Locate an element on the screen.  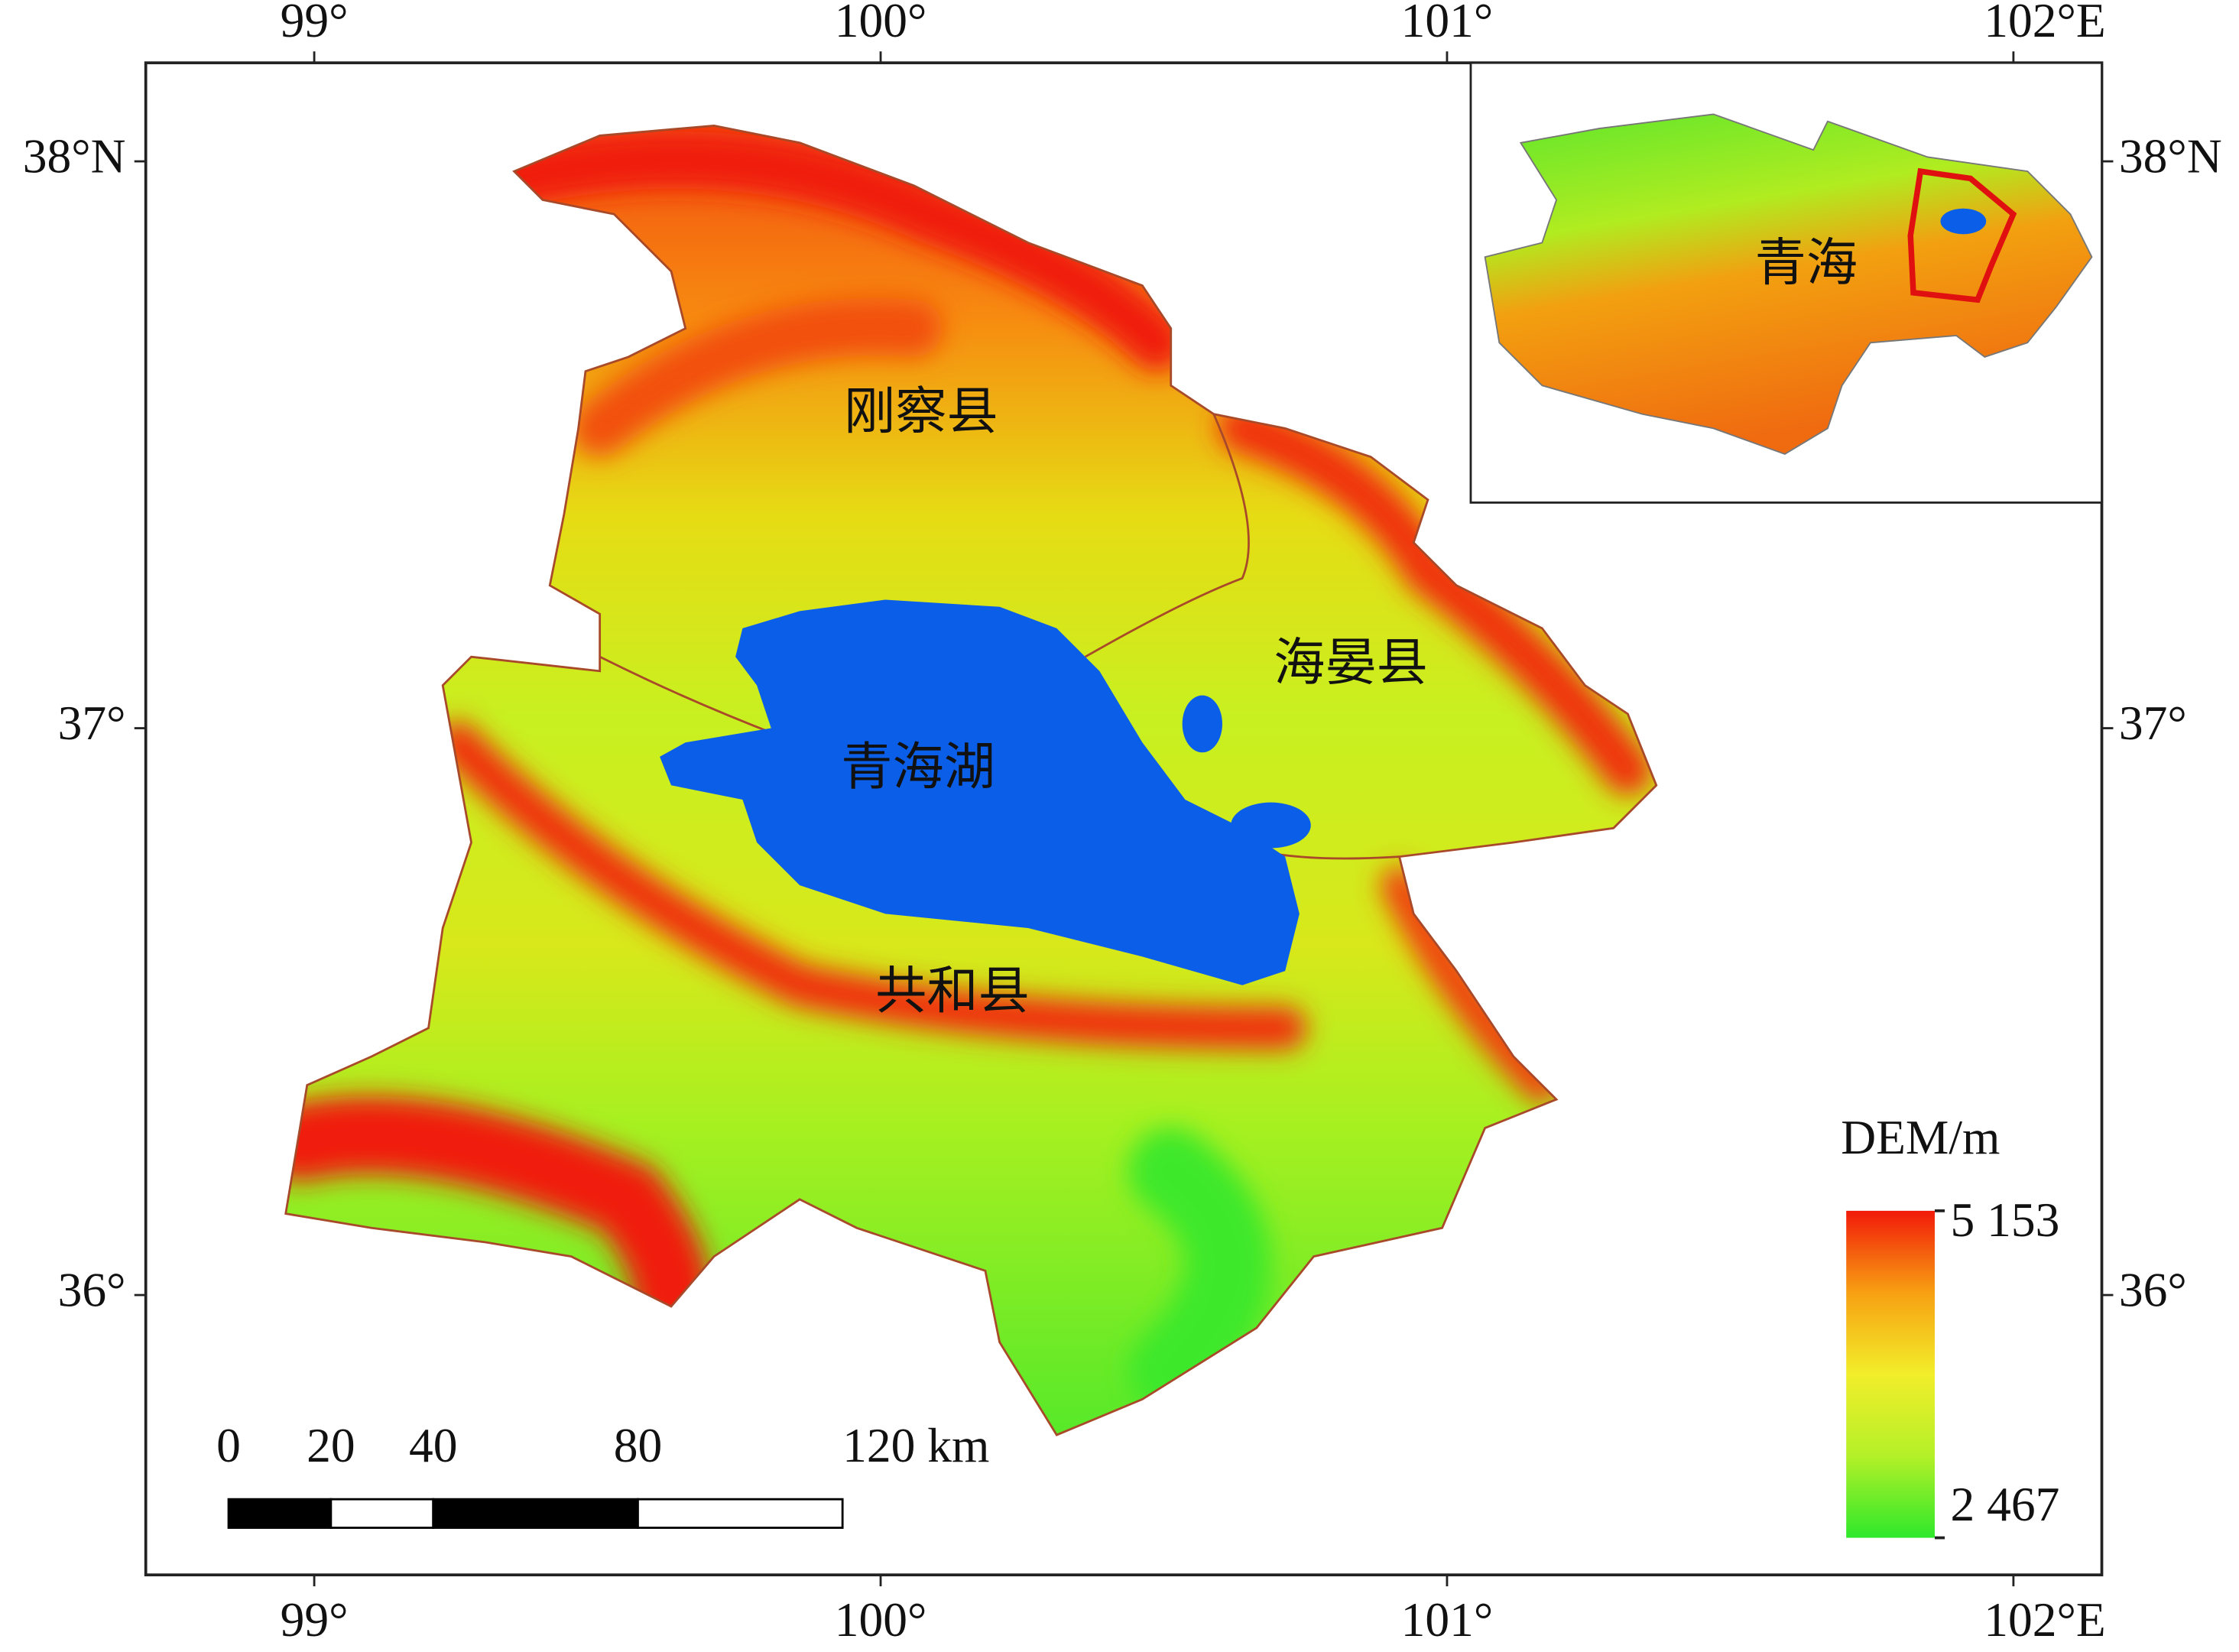
legend-value: 5 153 is located at coordinates (2005, 1220).